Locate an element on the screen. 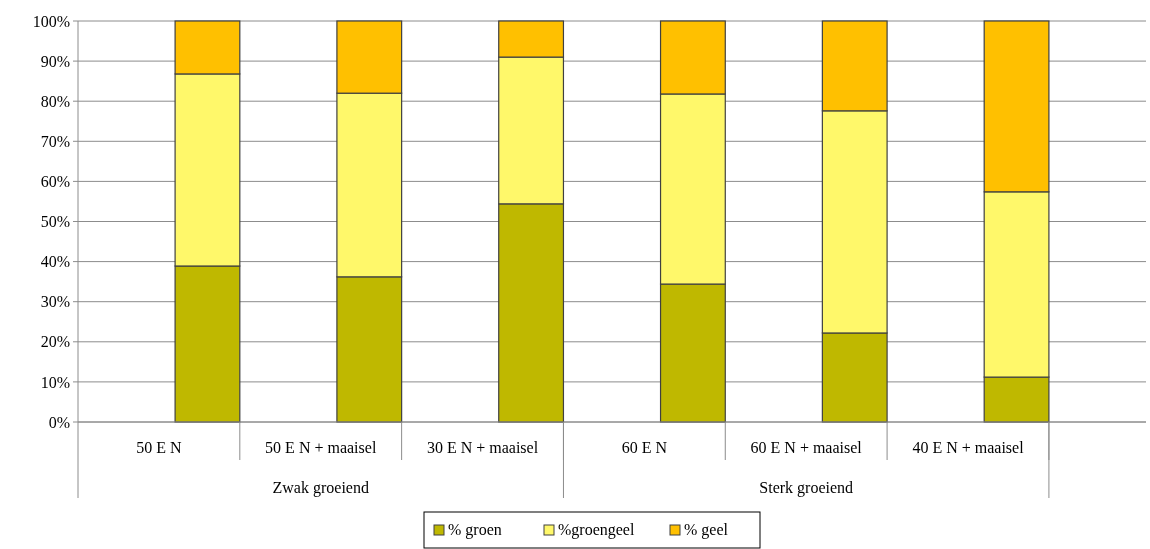 This screenshot has width=1150, height=549. legend-label: % groen is located at coordinates (475, 530).